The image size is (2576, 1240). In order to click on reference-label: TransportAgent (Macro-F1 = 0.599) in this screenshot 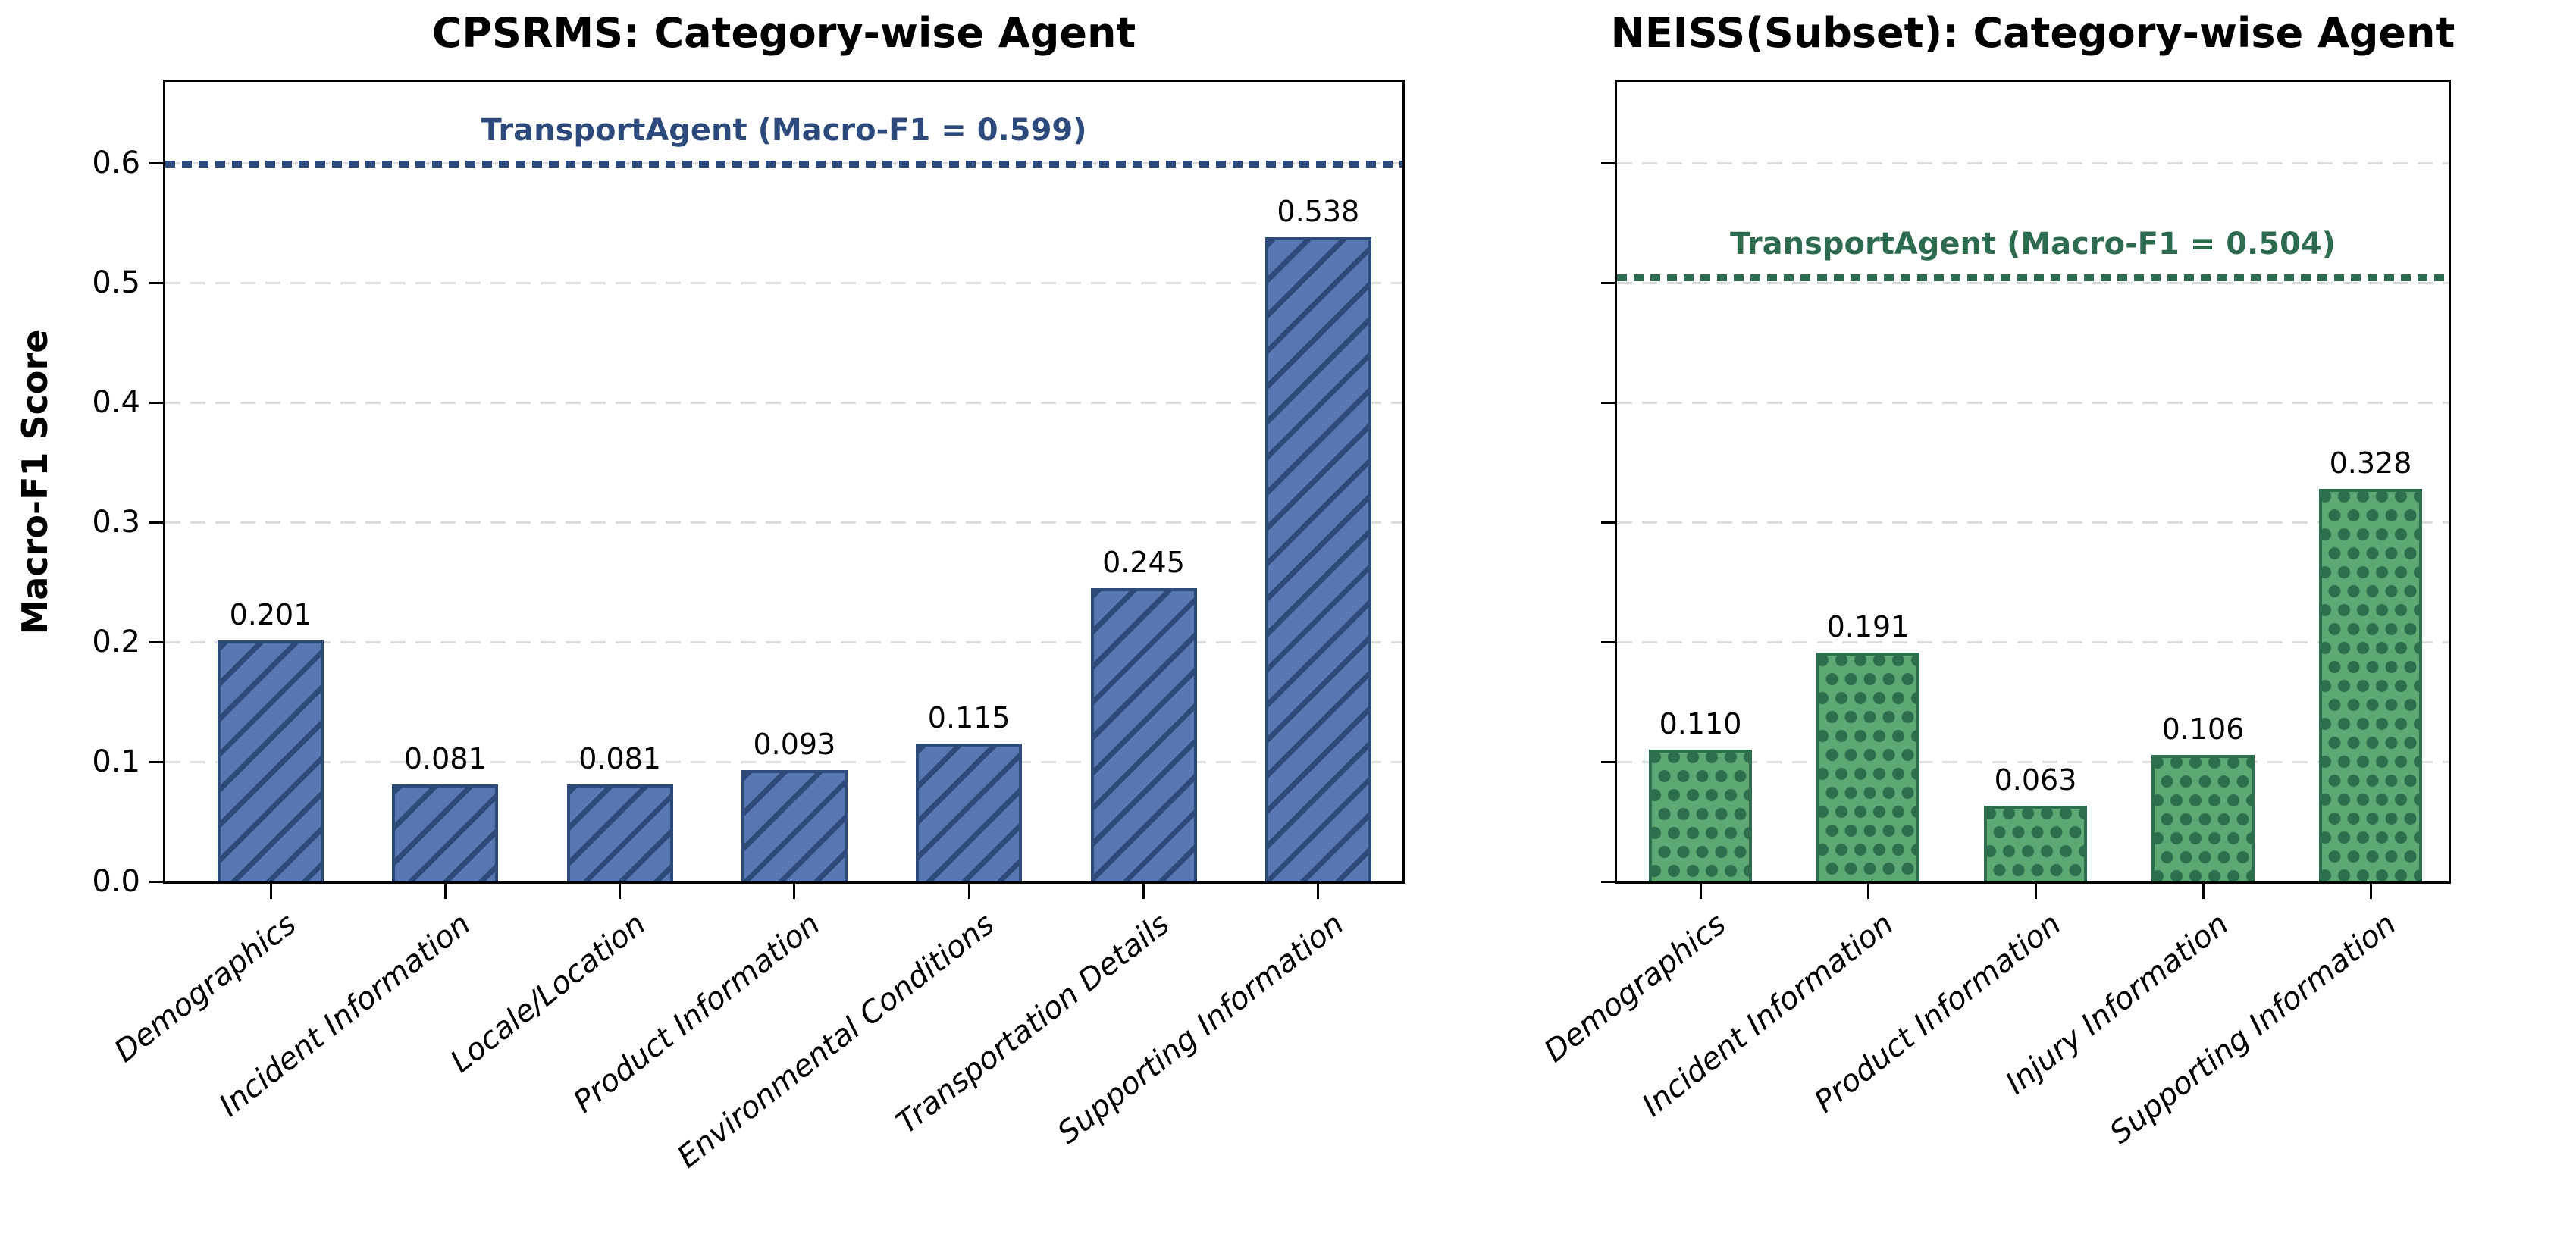, I will do `click(784, 130)`.